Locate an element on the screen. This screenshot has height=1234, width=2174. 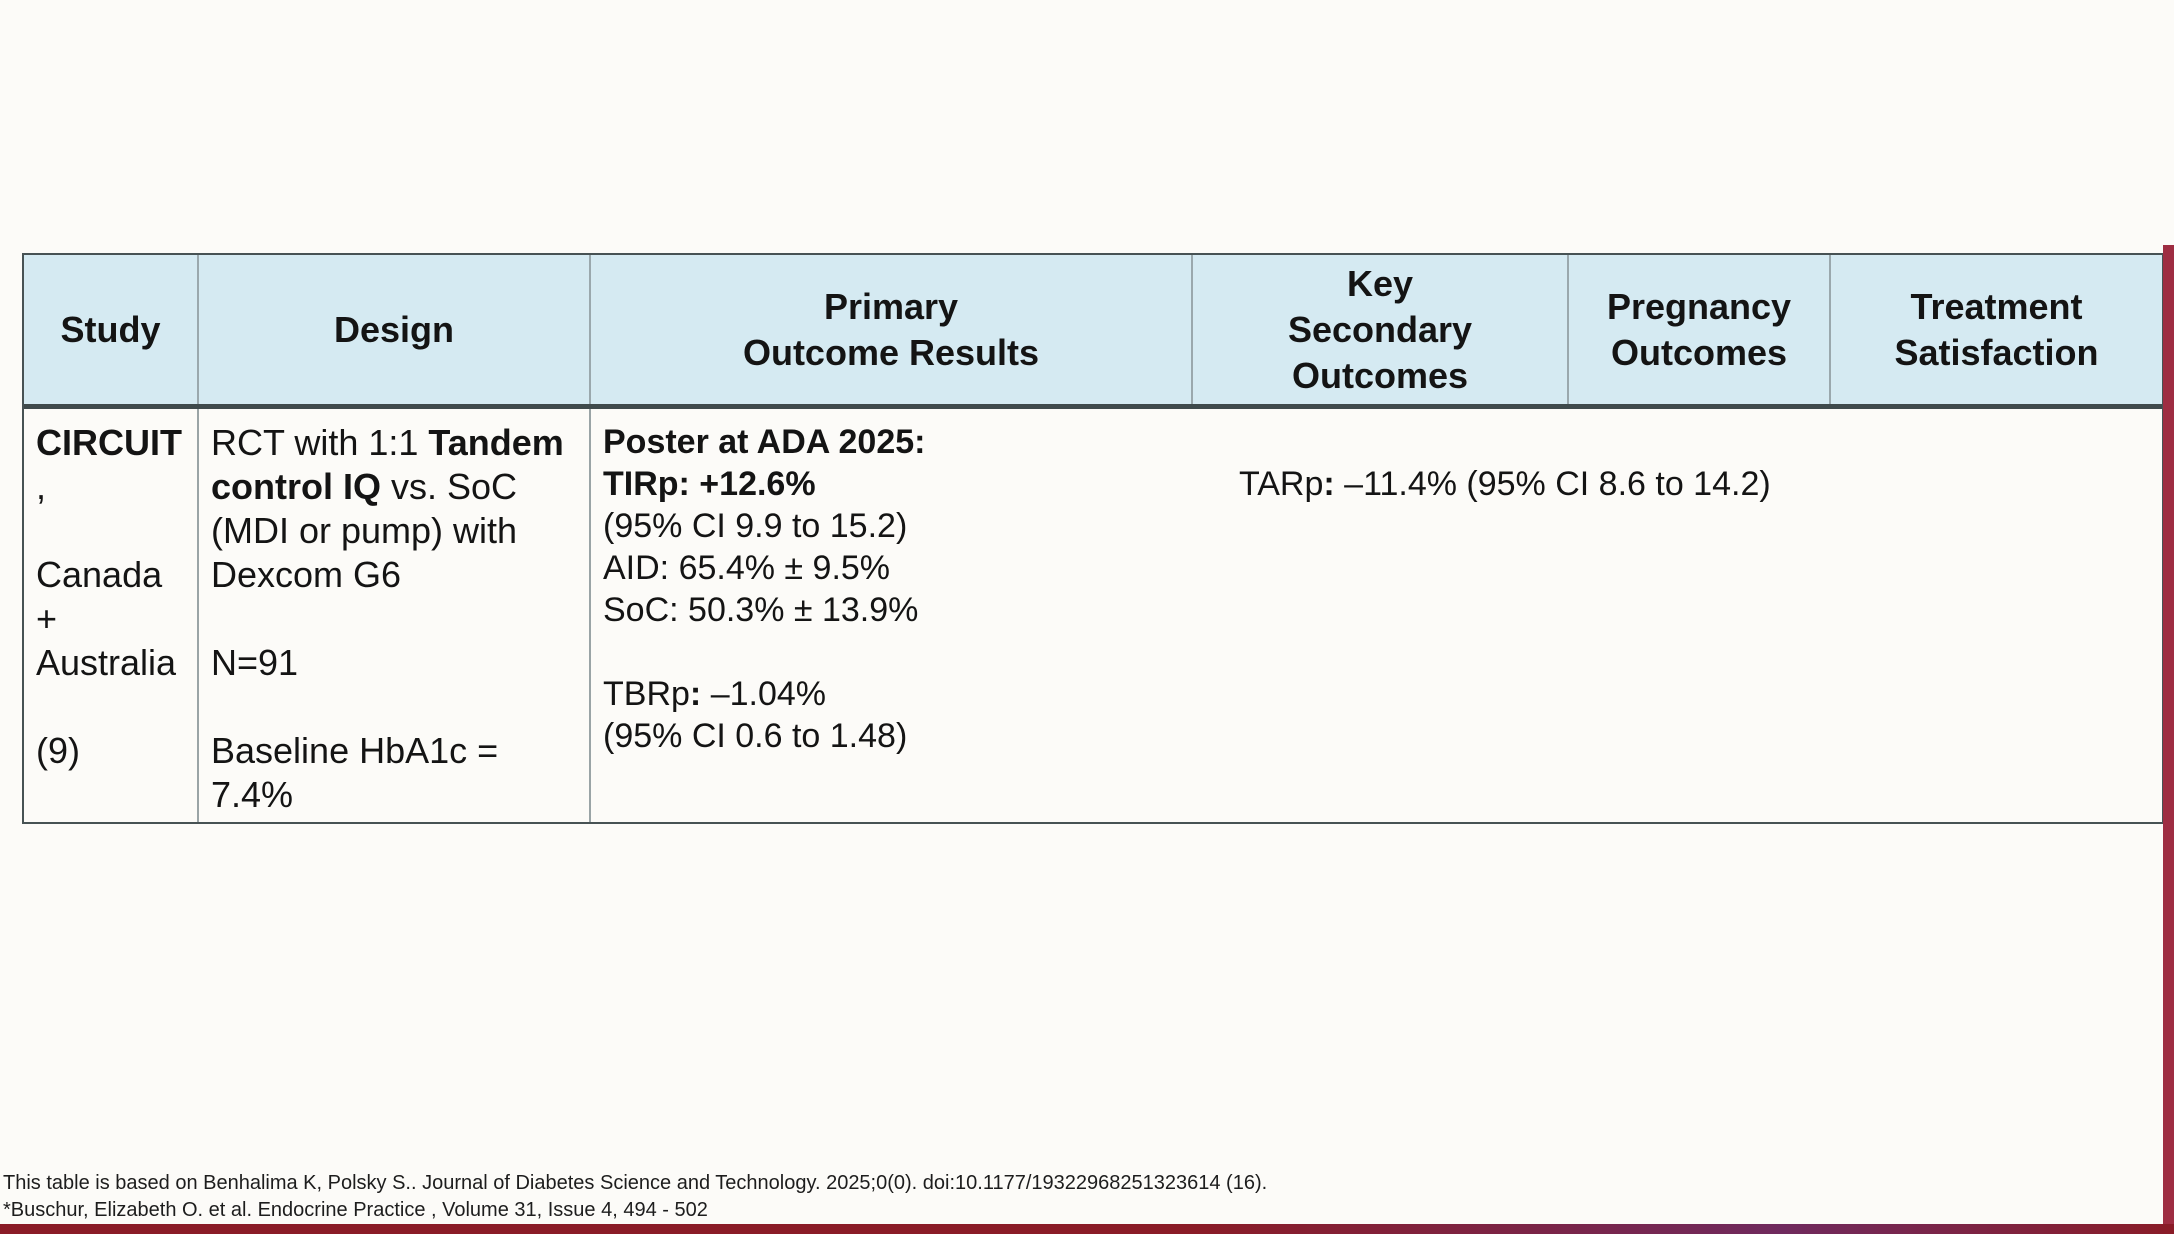
header-design: Design is located at coordinates (395, 329).